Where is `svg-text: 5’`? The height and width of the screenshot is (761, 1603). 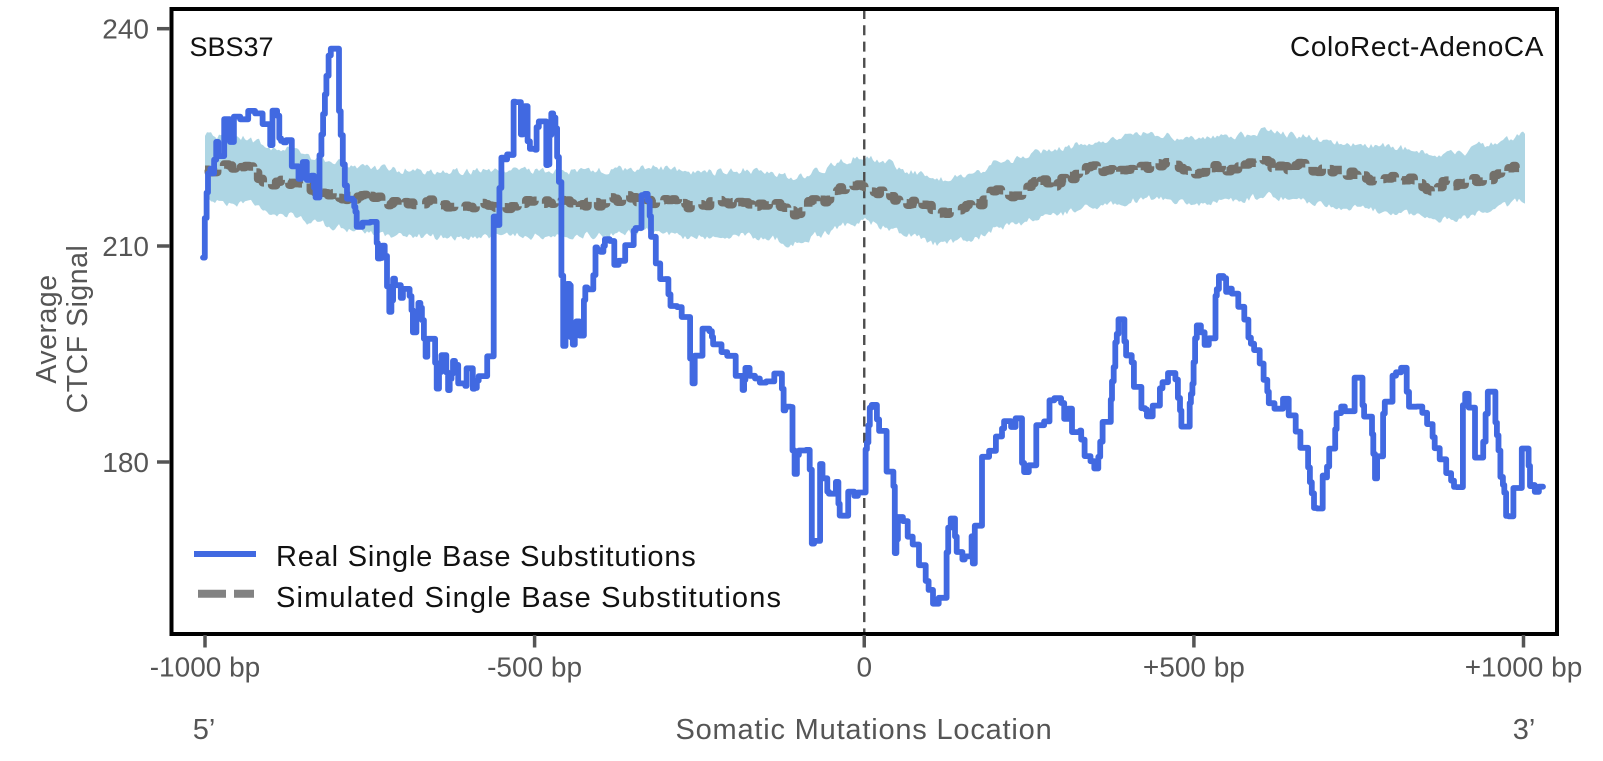
svg-text: 5’ is located at coordinates (204, 730).